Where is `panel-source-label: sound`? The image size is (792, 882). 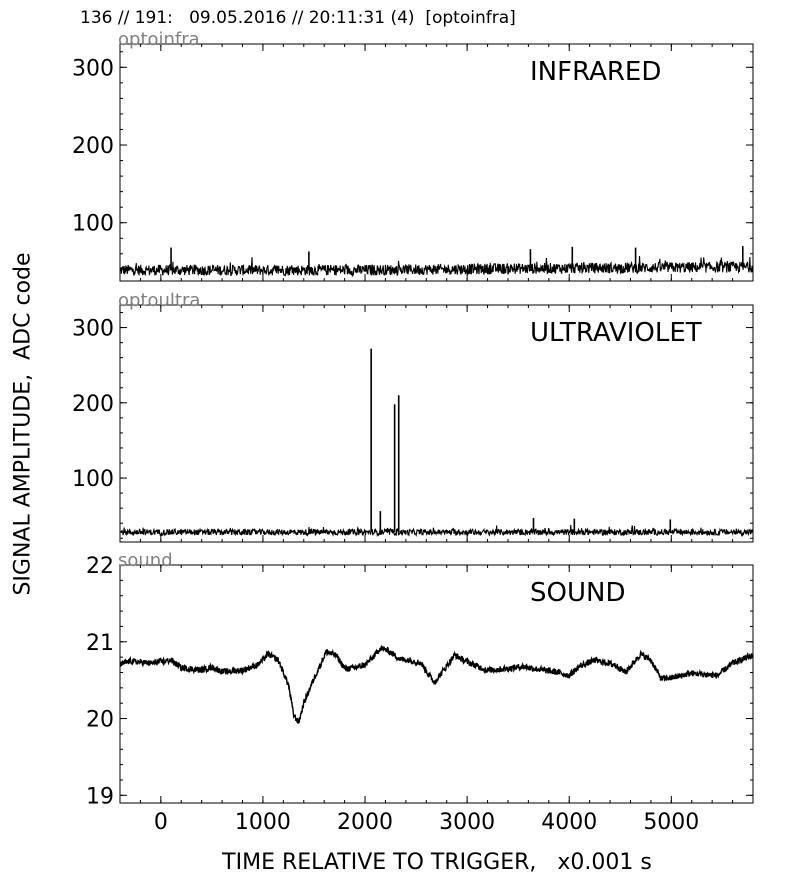 panel-source-label: sound is located at coordinates (145, 560).